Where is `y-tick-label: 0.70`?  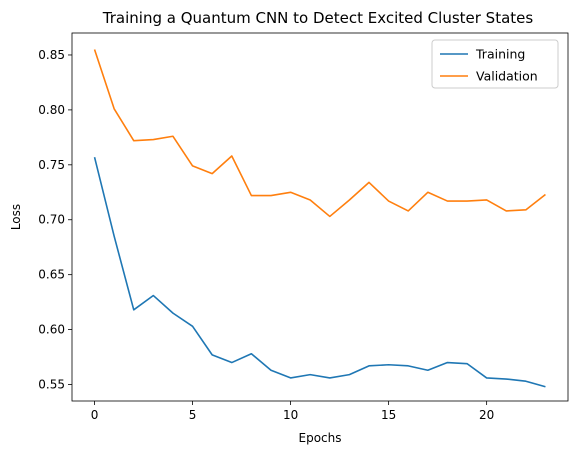
y-tick-label: 0.70 is located at coordinates (51, 220).